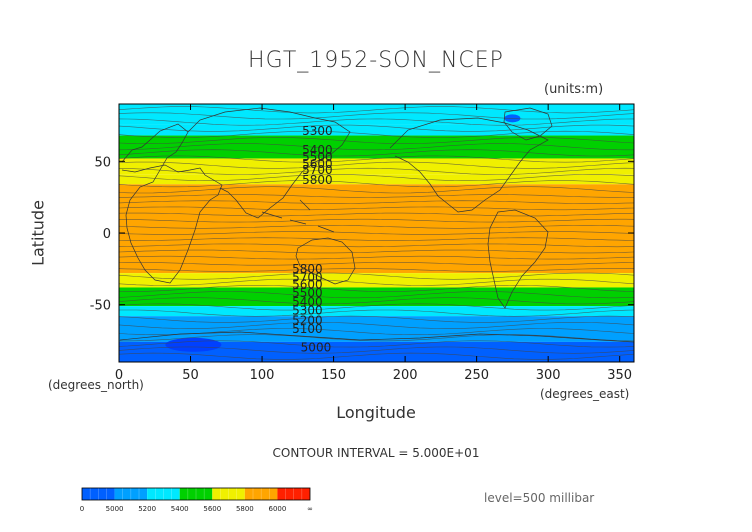 The height and width of the screenshot is (532, 752). Describe the element at coordinates (245, 509) in the screenshot. I see `colorbar-label: 5800` at that location.